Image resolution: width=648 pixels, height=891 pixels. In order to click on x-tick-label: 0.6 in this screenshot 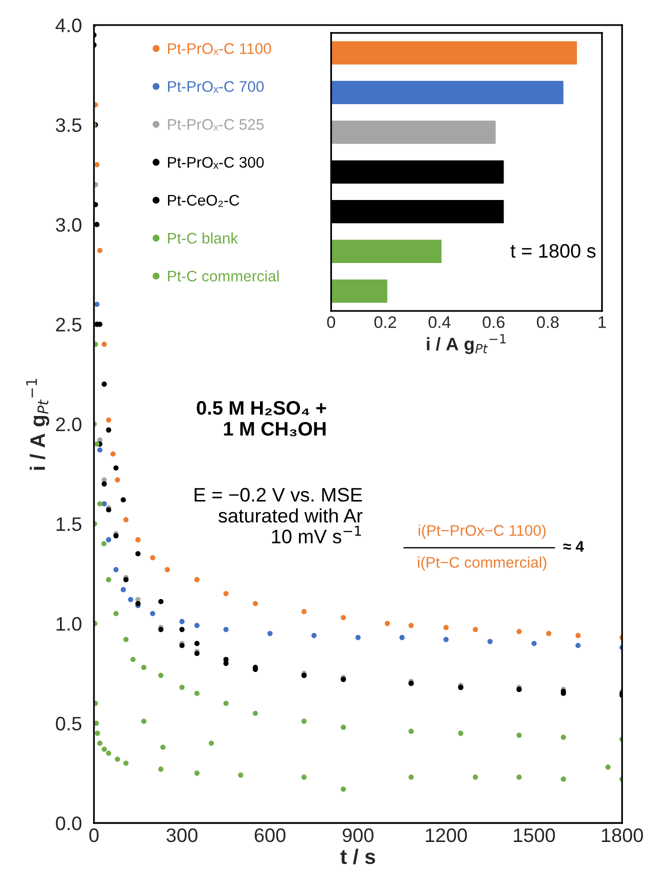, I will do `click(493, 322)`.